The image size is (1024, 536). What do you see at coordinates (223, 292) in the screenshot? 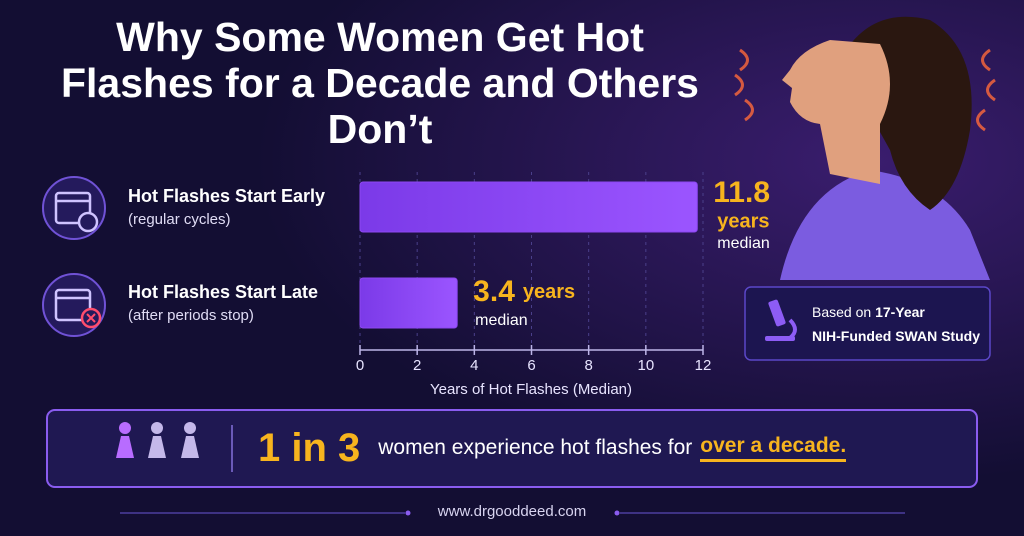
I see `category-label: Hot Flashes Start Late` at bounding box center [223, 292].